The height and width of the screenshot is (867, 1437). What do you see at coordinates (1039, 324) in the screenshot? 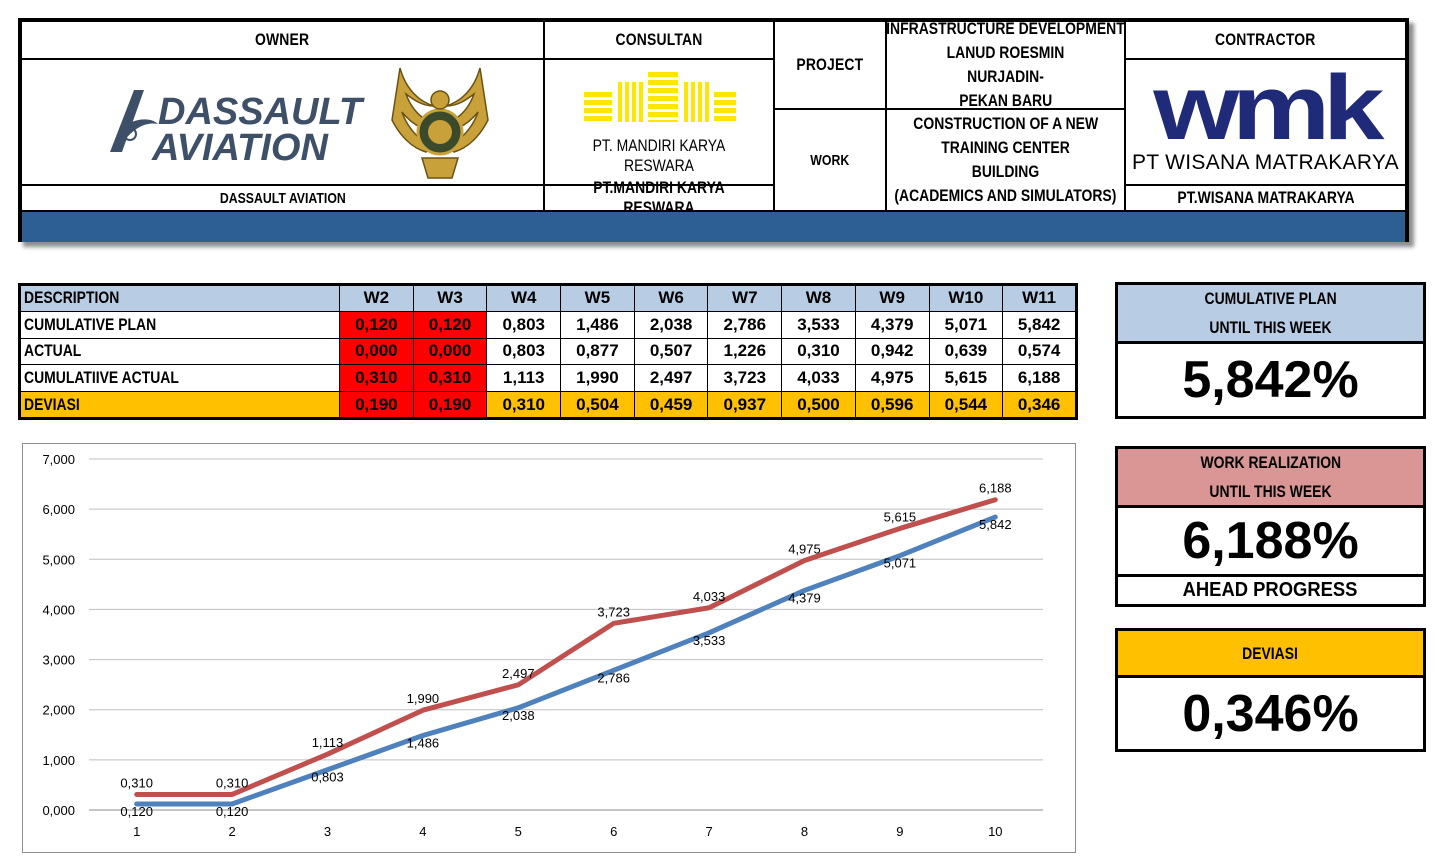
I see `table-cell: 5,842` at bounding box center [1039, 324].